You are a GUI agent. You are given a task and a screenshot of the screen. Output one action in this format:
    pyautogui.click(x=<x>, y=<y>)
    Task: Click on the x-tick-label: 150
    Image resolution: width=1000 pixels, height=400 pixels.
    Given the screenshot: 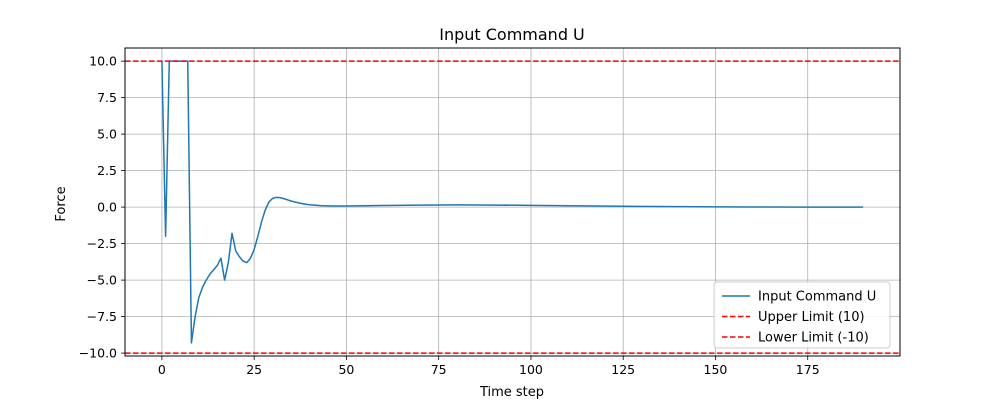 What is the action you would take?
    pyautogui.click(x=716, y=369)
    